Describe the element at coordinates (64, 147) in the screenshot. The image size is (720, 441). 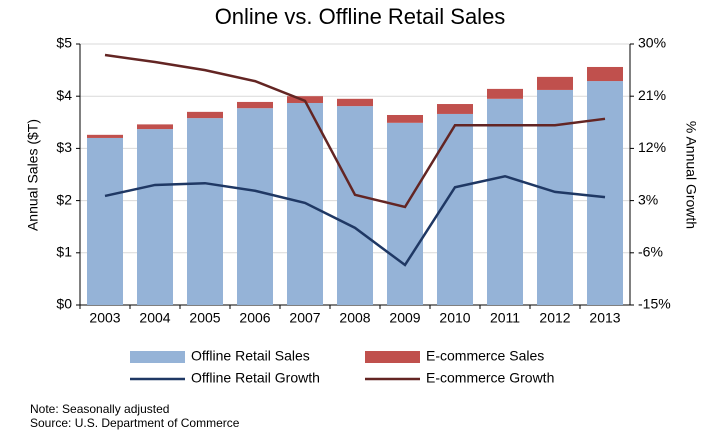
I see `y-tick-label: $3` at that location.